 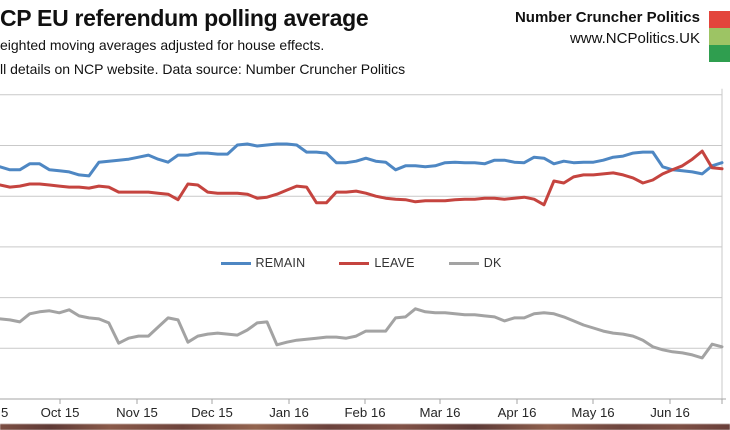 I want to click on leave-swatch, so click(x=354, y=263).